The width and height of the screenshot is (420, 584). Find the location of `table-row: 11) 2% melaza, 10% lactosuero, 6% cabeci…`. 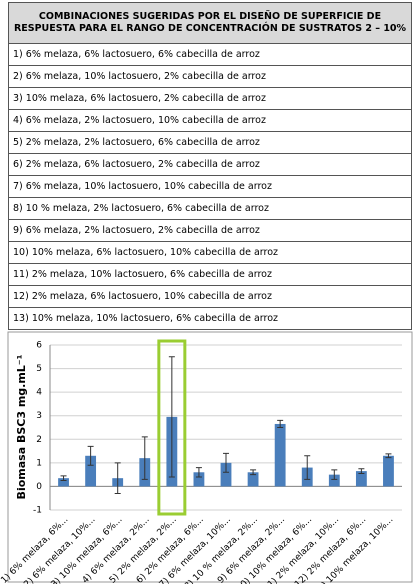

table-row: 11) 2% melaza, 10% lactosuero, 6% cabeci… is located at coordinates (210, 274).